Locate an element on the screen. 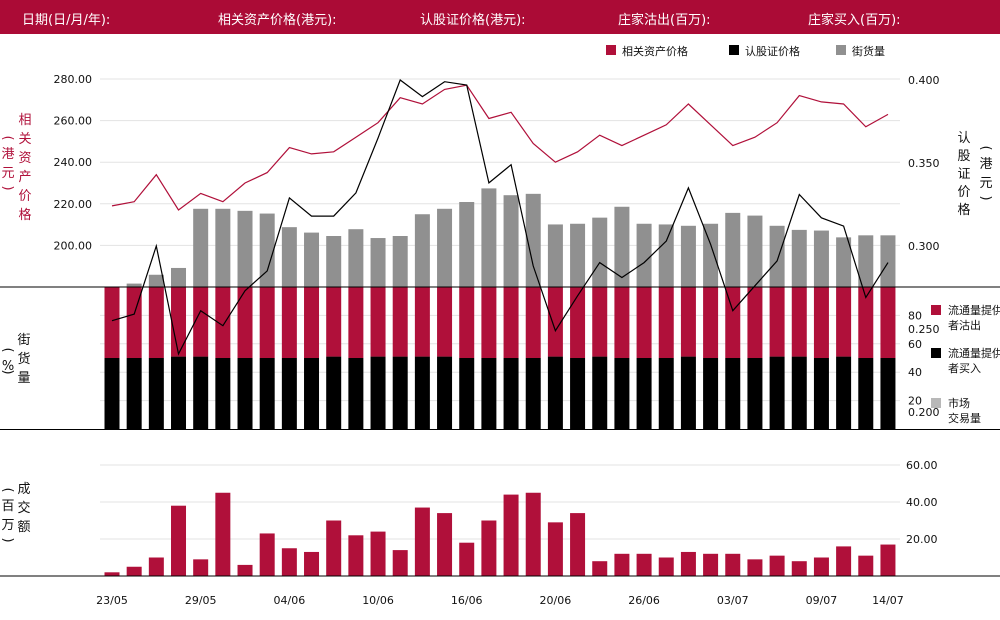 Image resolution: width=1000 pixels, height=620 pixels. y-bottom-tick: 20.00 is located at coordinates (922, 539).